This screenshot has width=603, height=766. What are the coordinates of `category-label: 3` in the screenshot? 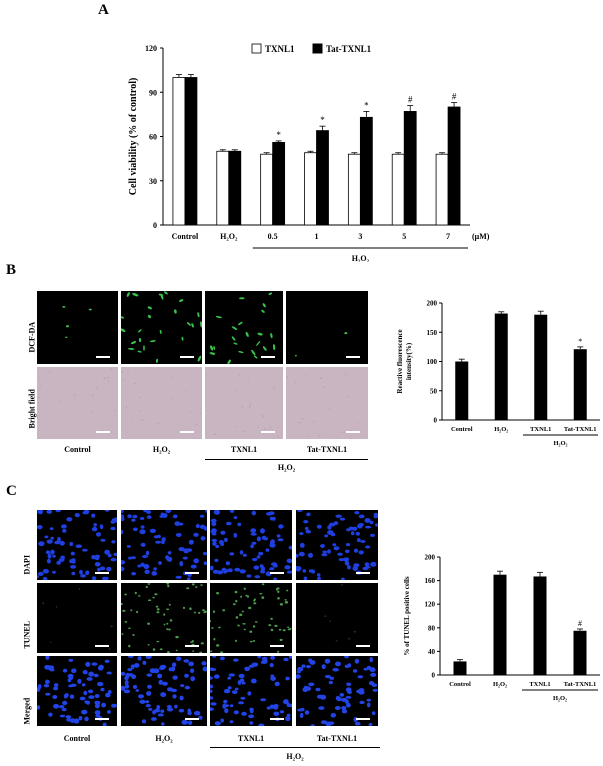 It's located at (360, 236).